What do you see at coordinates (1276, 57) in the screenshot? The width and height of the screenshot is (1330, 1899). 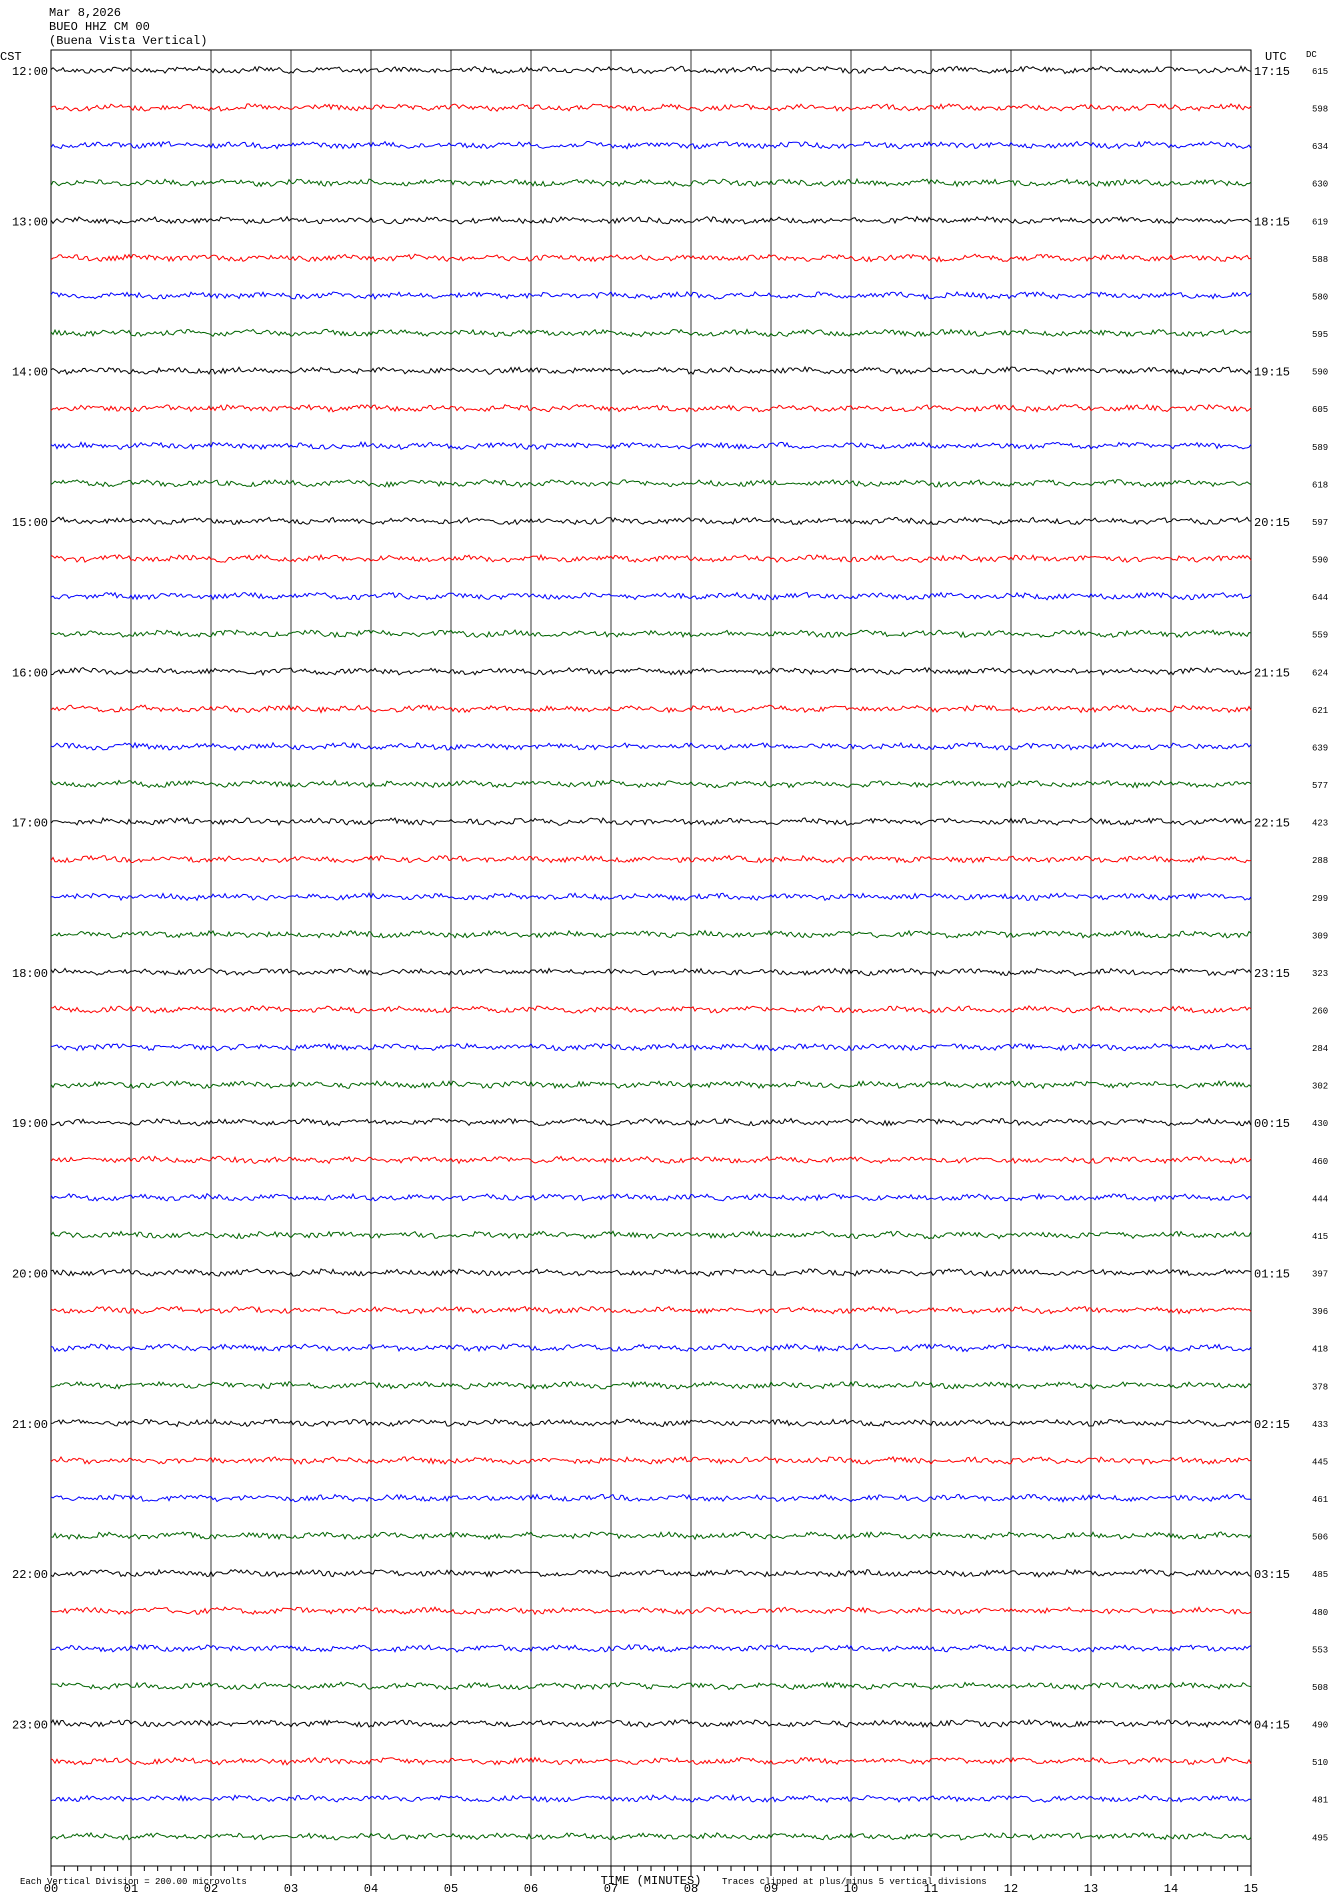 I see `right-axis-title: UTC` at bounding box center [1276, 57].